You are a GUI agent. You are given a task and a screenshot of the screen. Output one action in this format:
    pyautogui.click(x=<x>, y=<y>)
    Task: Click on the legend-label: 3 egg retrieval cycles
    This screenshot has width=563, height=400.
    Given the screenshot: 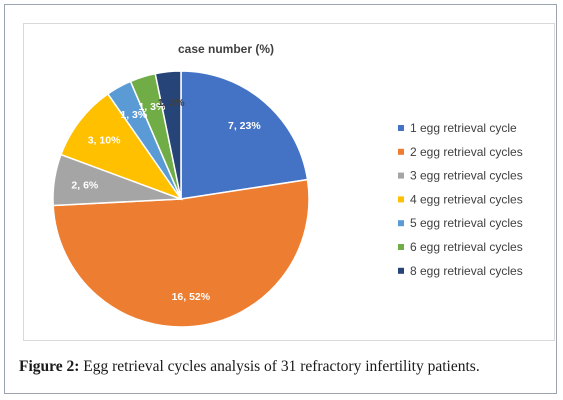 What is the action you would take?
    pyautogui.click(x=466, y=176)
    